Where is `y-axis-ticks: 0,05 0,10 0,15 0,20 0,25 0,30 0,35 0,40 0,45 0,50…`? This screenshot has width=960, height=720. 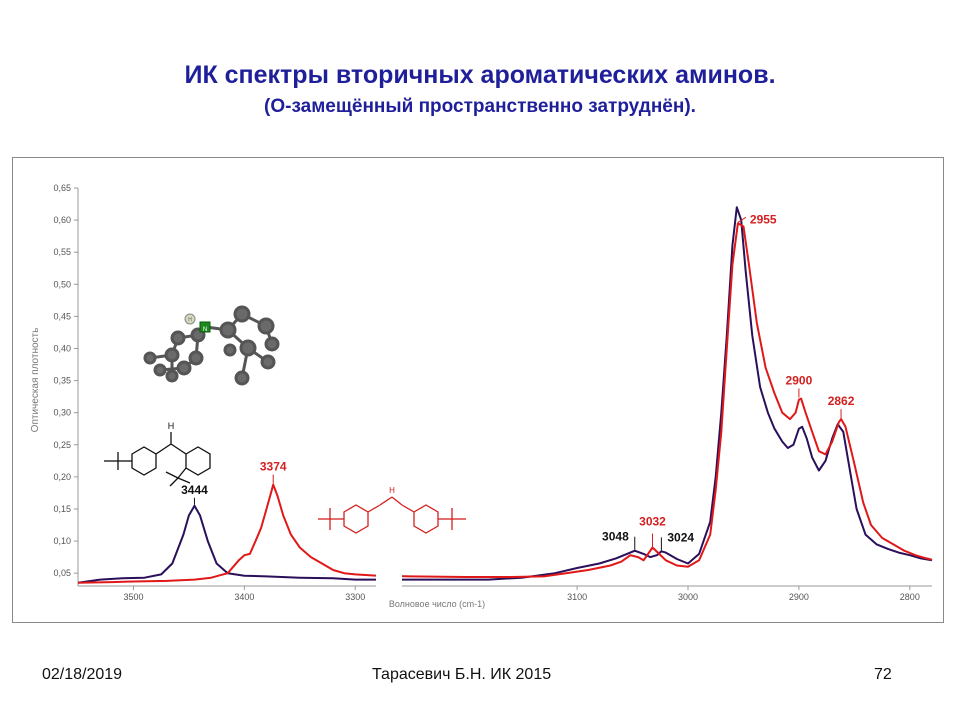 y-axis-ticks: 0,05 0,10 0,15 0,20 0,25 0,30 0,35 0,40 0,45 0,50… is located at coordinates (65, 380).